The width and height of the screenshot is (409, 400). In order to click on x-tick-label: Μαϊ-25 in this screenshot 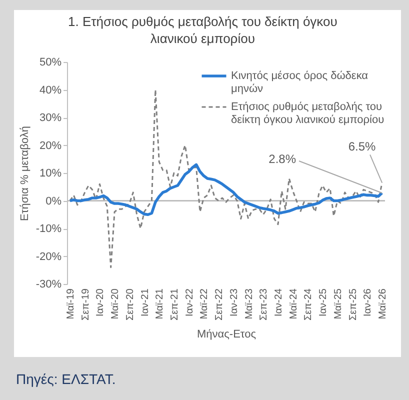, I will do `click(338, 304)`.